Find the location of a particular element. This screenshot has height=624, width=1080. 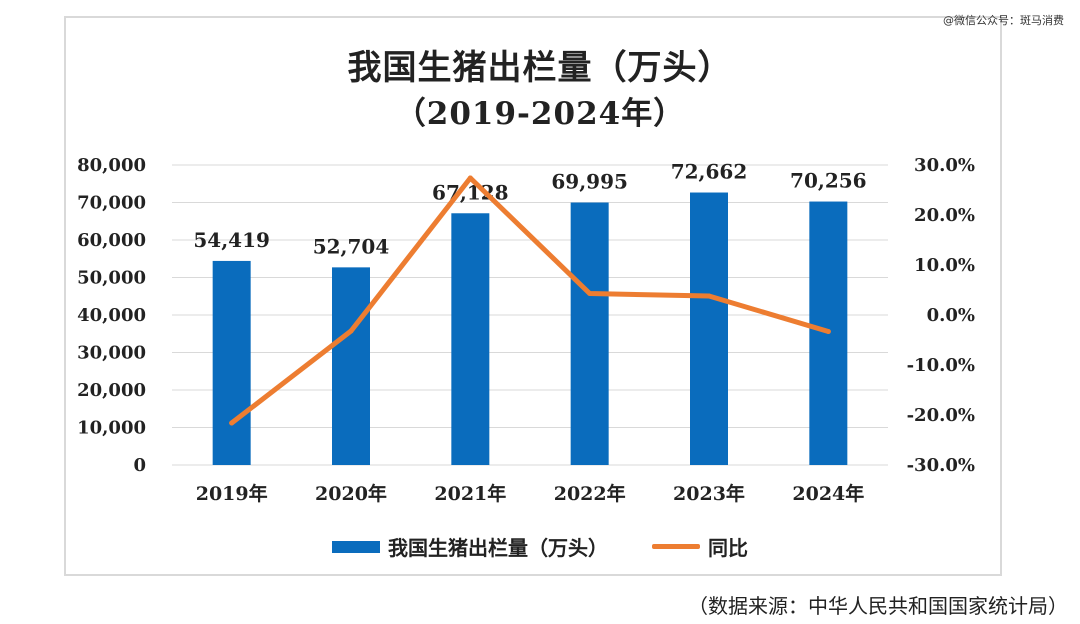

legend-swatch-bar is located at coordinates (356, 546).